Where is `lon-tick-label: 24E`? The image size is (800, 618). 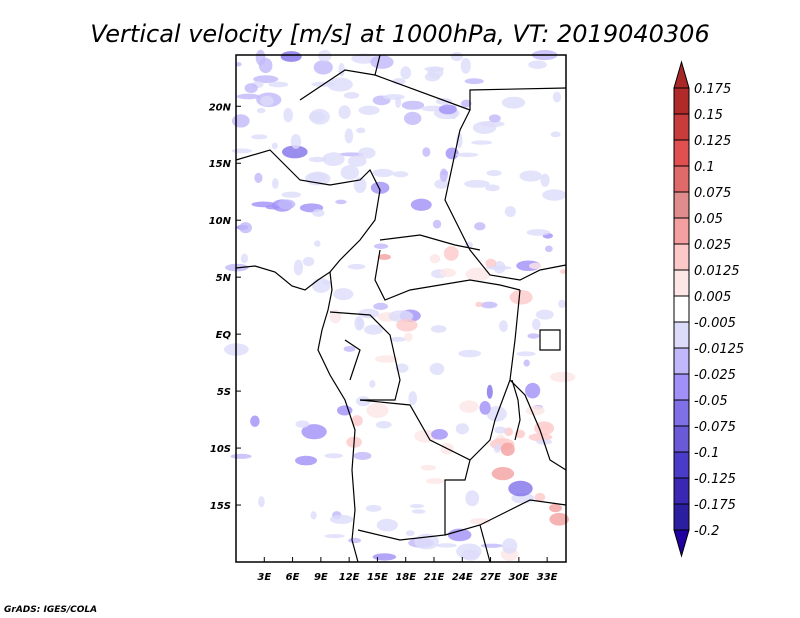
lon-tick-label: 24E is located at coordinates (462, 577).